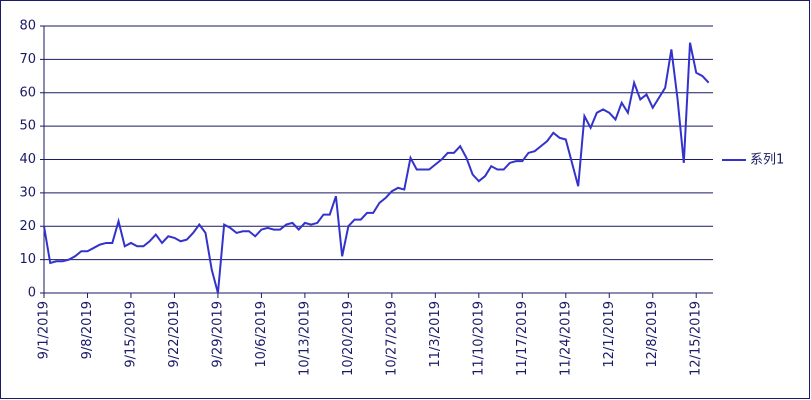  Describe the element at coordinates (27, 159) in the screenshot. I see `y-tick-label: 40` at that location.